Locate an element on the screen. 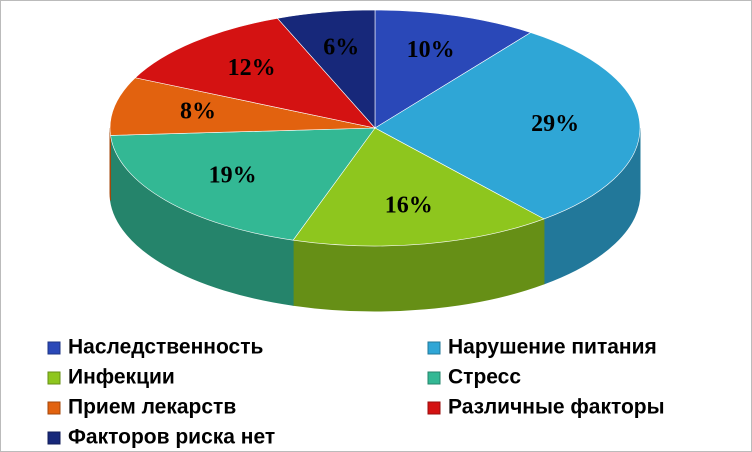  slice-side is located at coordinates (110, 164).